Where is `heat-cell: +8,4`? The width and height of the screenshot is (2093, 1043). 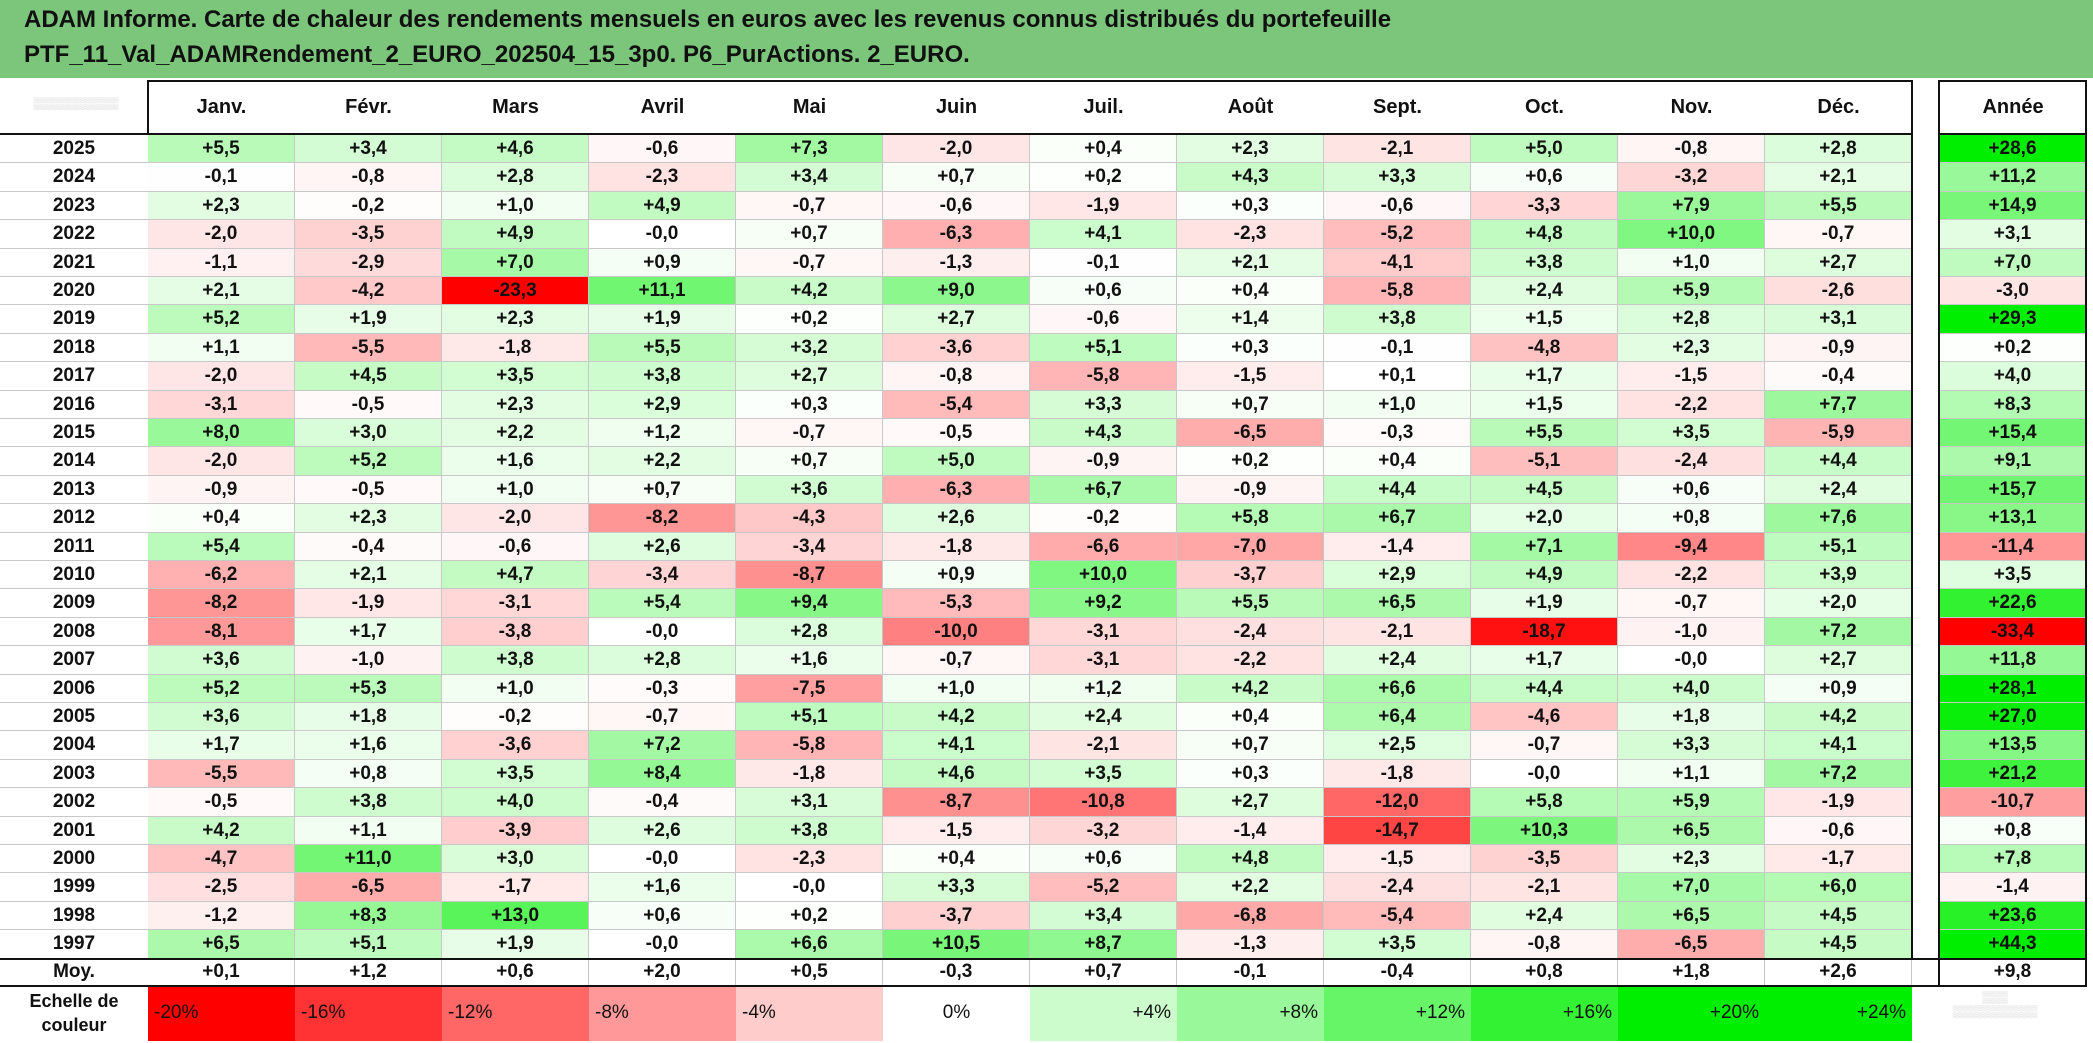
heat-cell: +8,4 is located at coordinates (662, 774).